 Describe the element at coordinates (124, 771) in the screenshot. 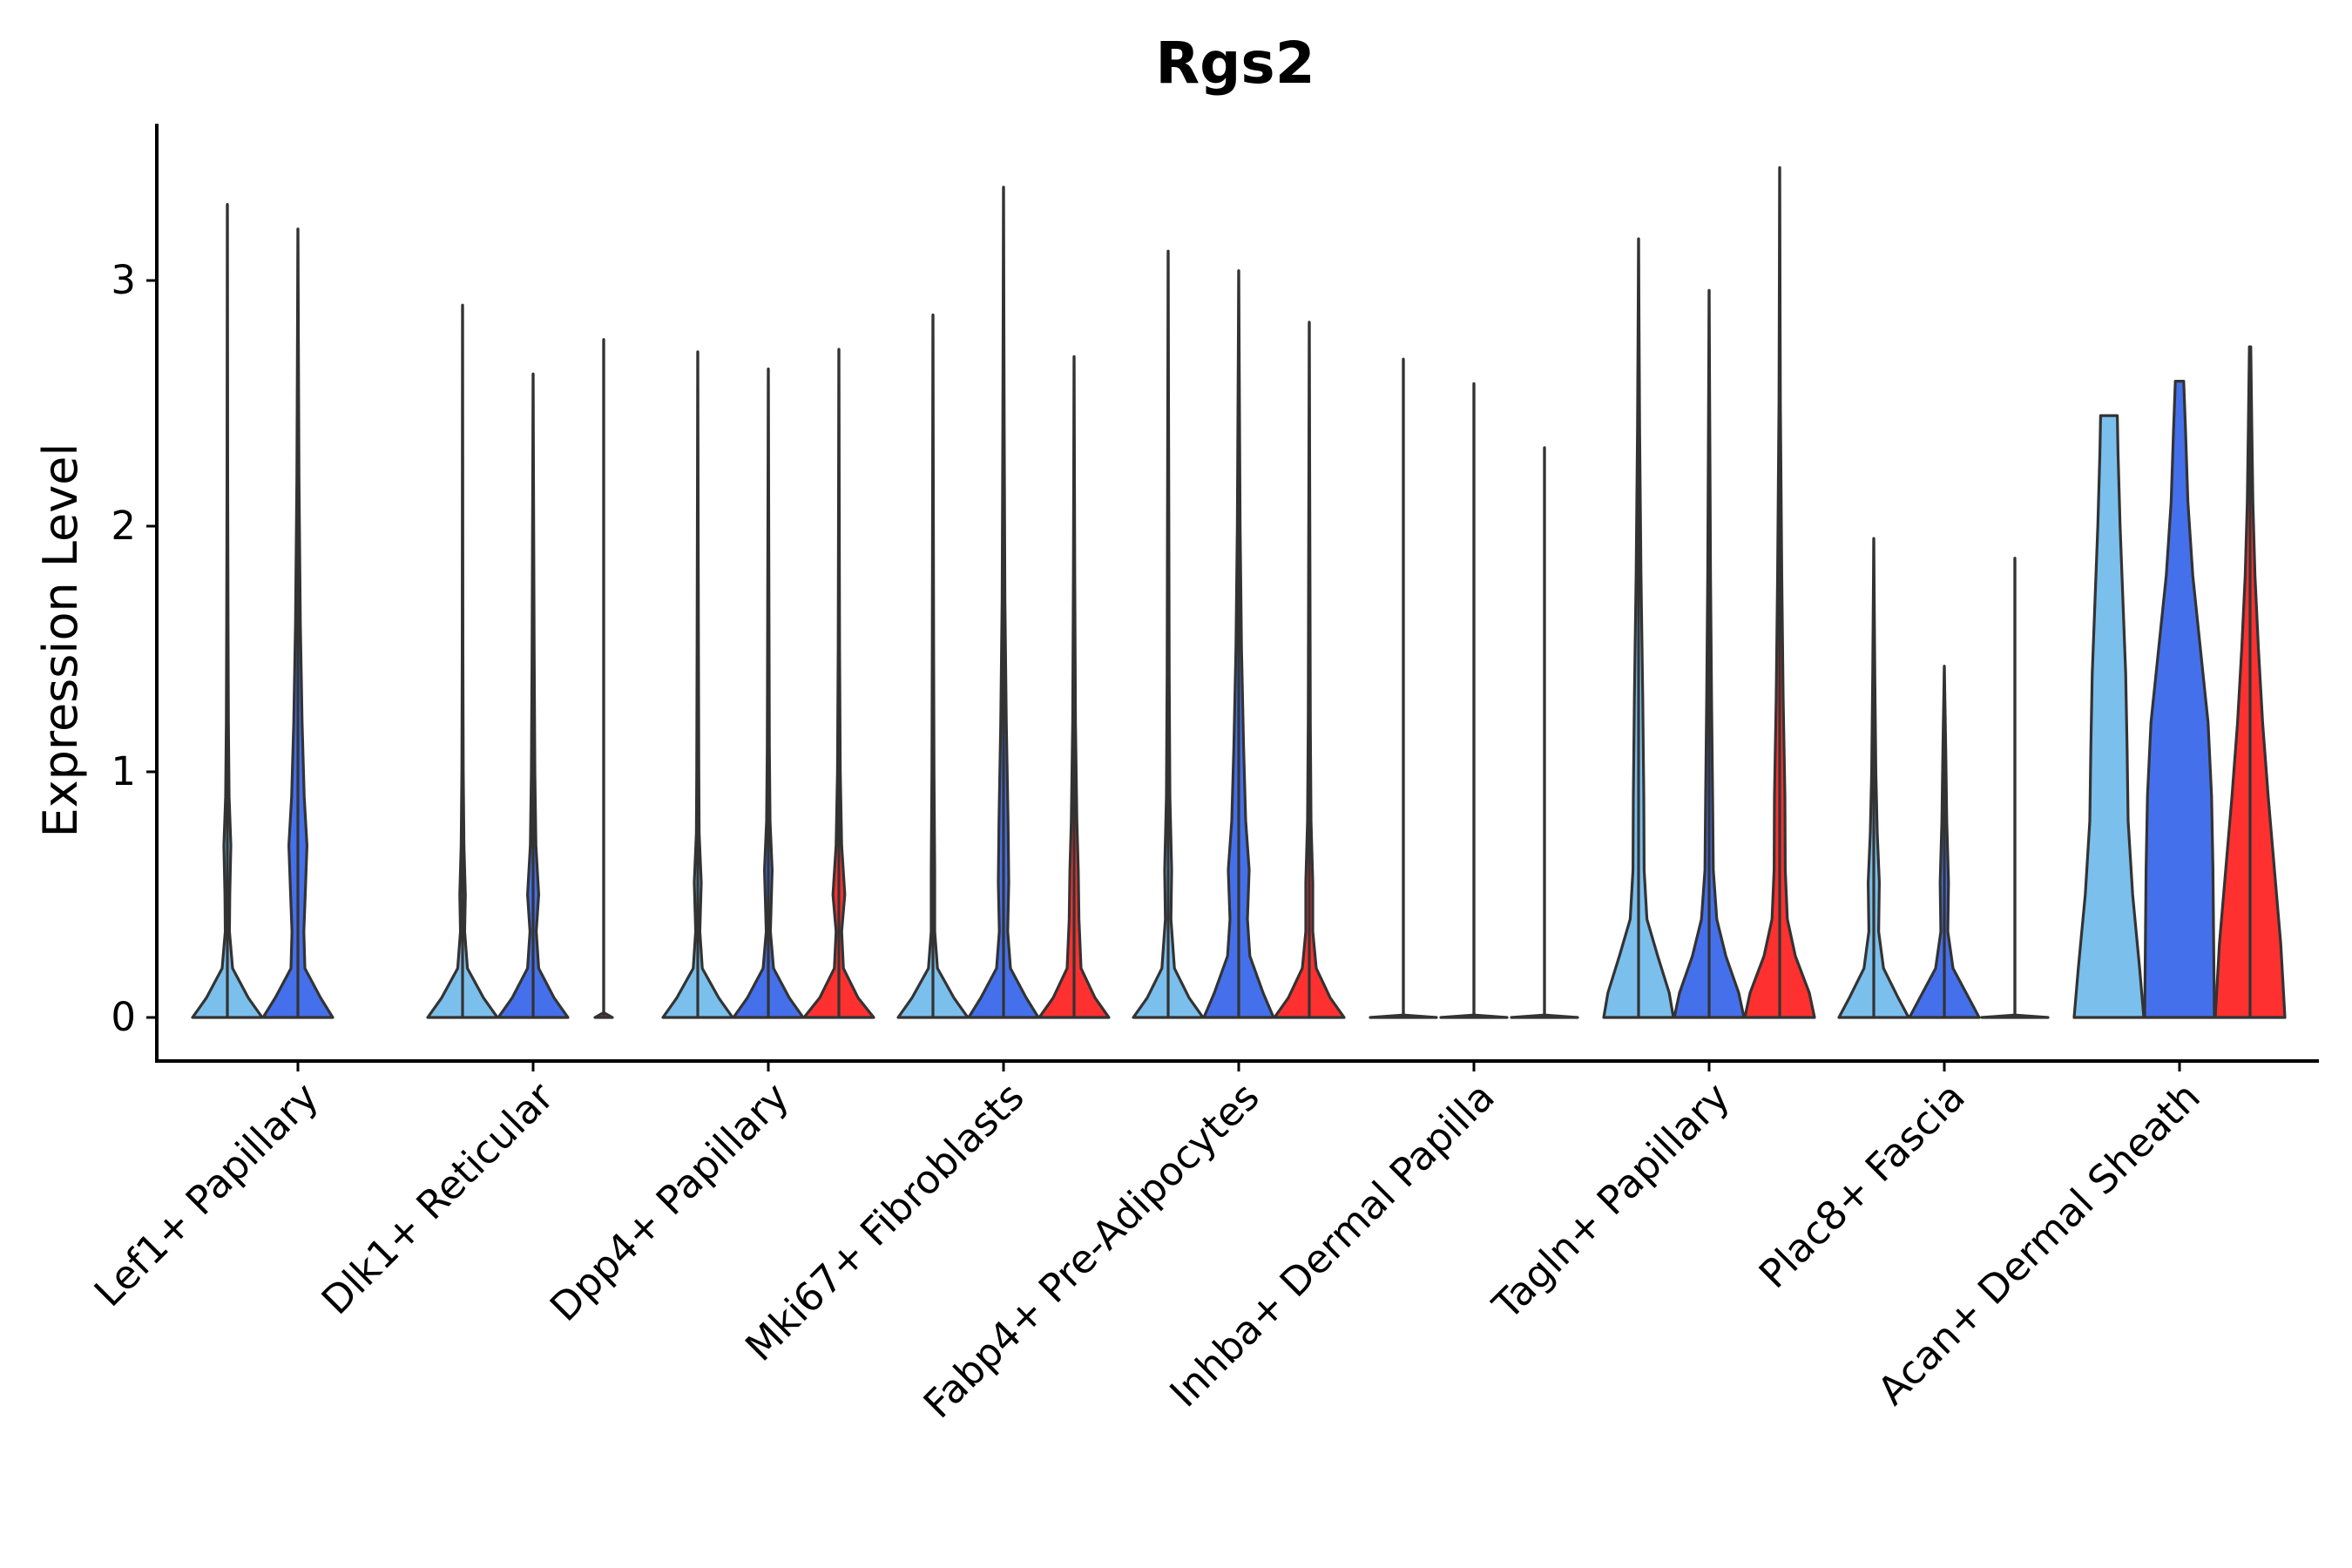

I see `y-tick-label: 1` at that location.